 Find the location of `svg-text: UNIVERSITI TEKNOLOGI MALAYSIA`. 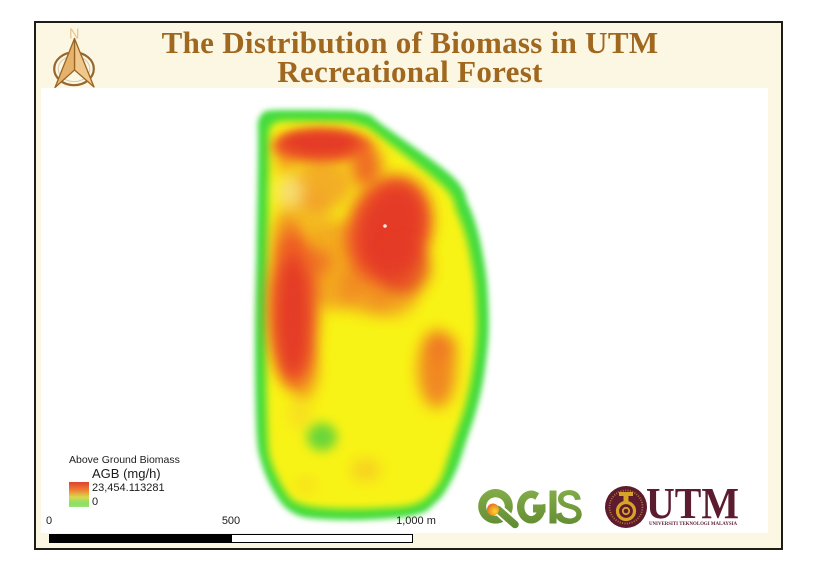

svg-text: UNIVERSITI TEKNOLOGI MALAYSIA is located at coordinates (693, 524).